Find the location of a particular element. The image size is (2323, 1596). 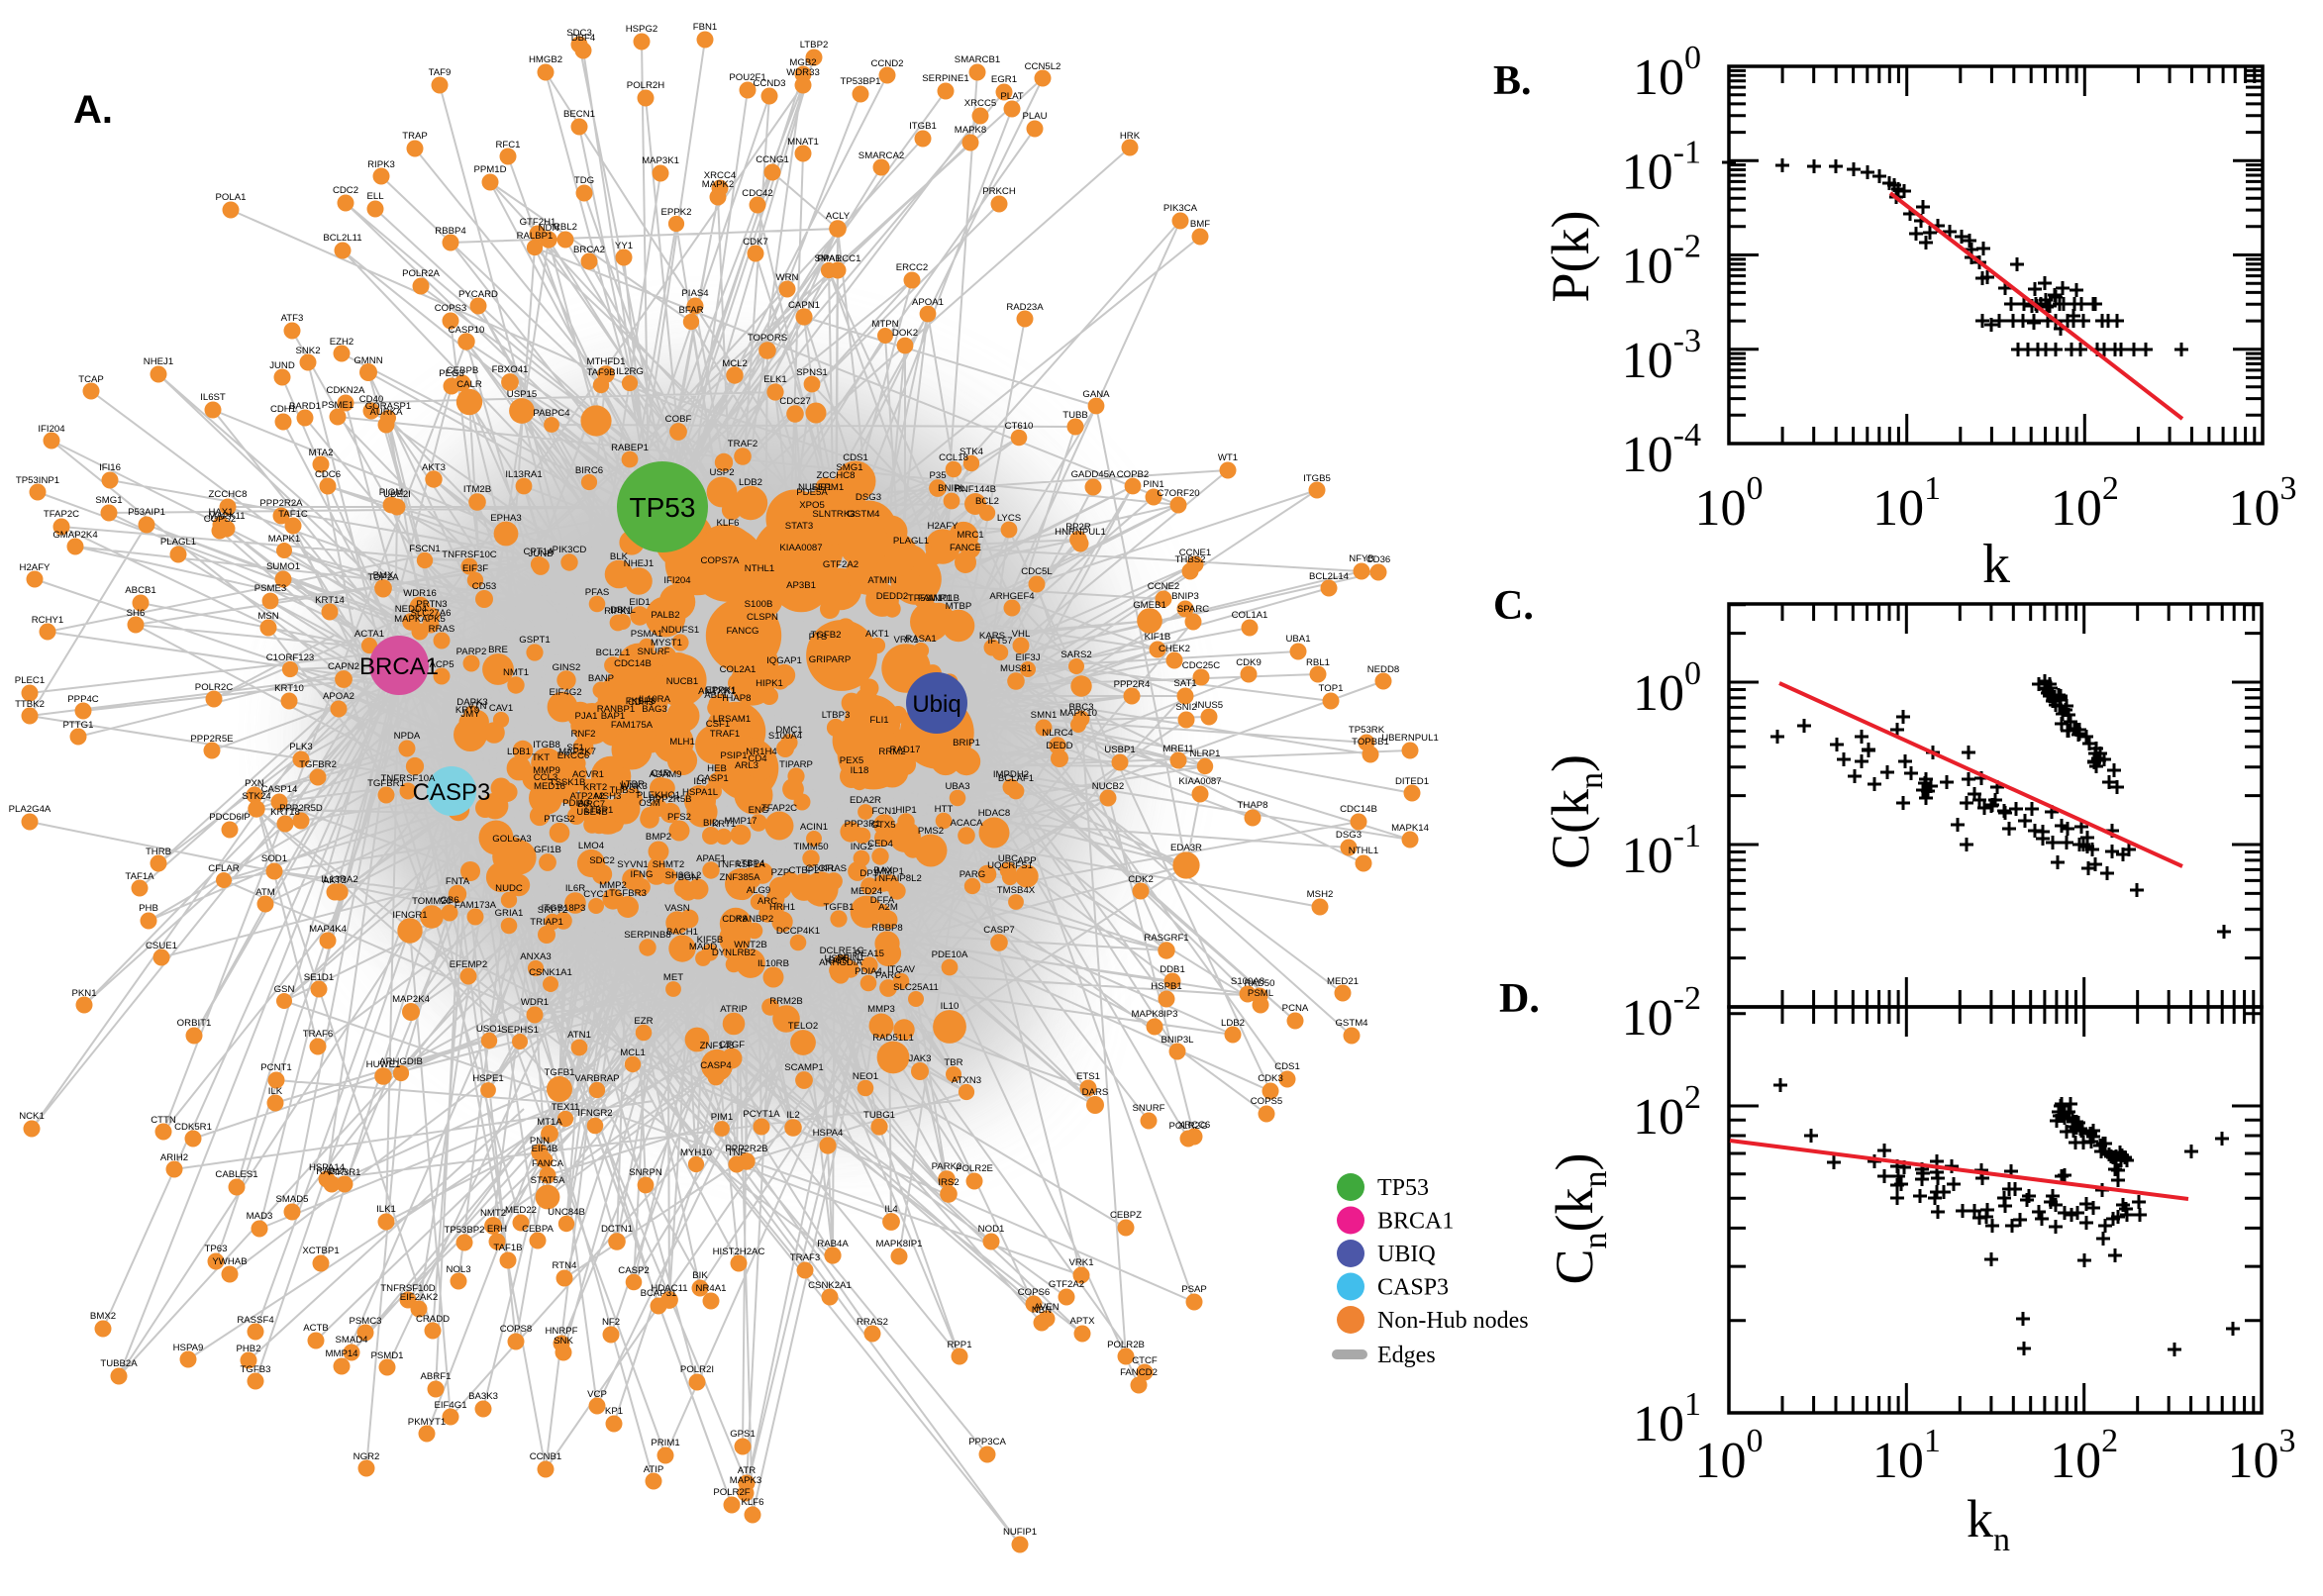

svg-text: POLR2H is located at coordinates (646, 85).